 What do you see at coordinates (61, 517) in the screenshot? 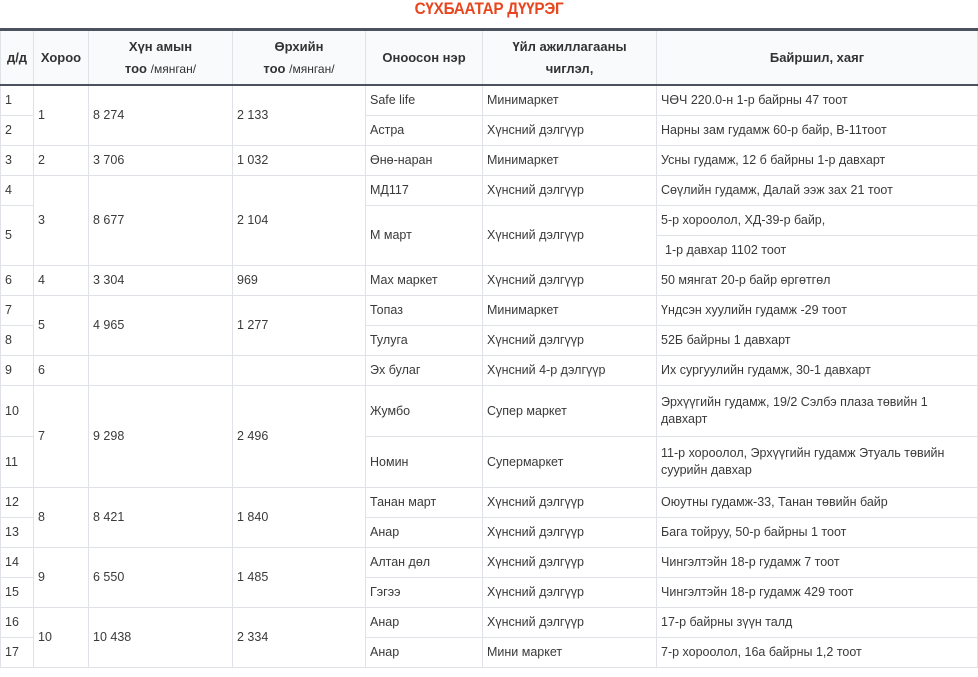
I see `khoroo-cell: 8` at bounding box center [61, 517].